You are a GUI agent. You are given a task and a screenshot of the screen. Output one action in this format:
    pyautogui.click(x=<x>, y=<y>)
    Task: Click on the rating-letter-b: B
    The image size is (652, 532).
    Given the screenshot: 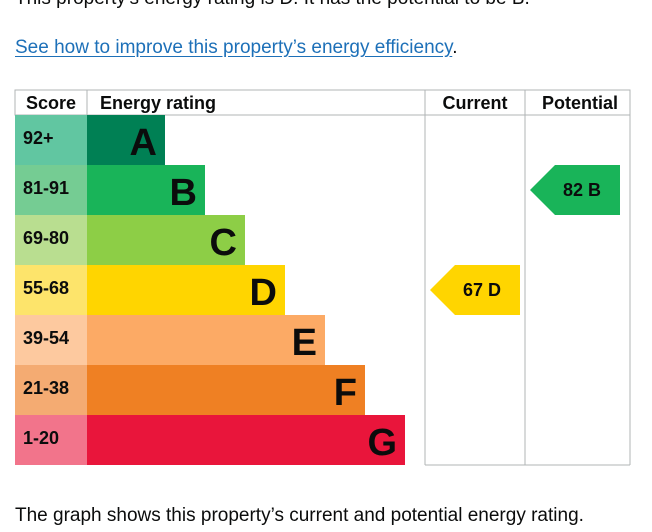 What is the action you would take?
    pyautogui.click(x=183, y=193)
    